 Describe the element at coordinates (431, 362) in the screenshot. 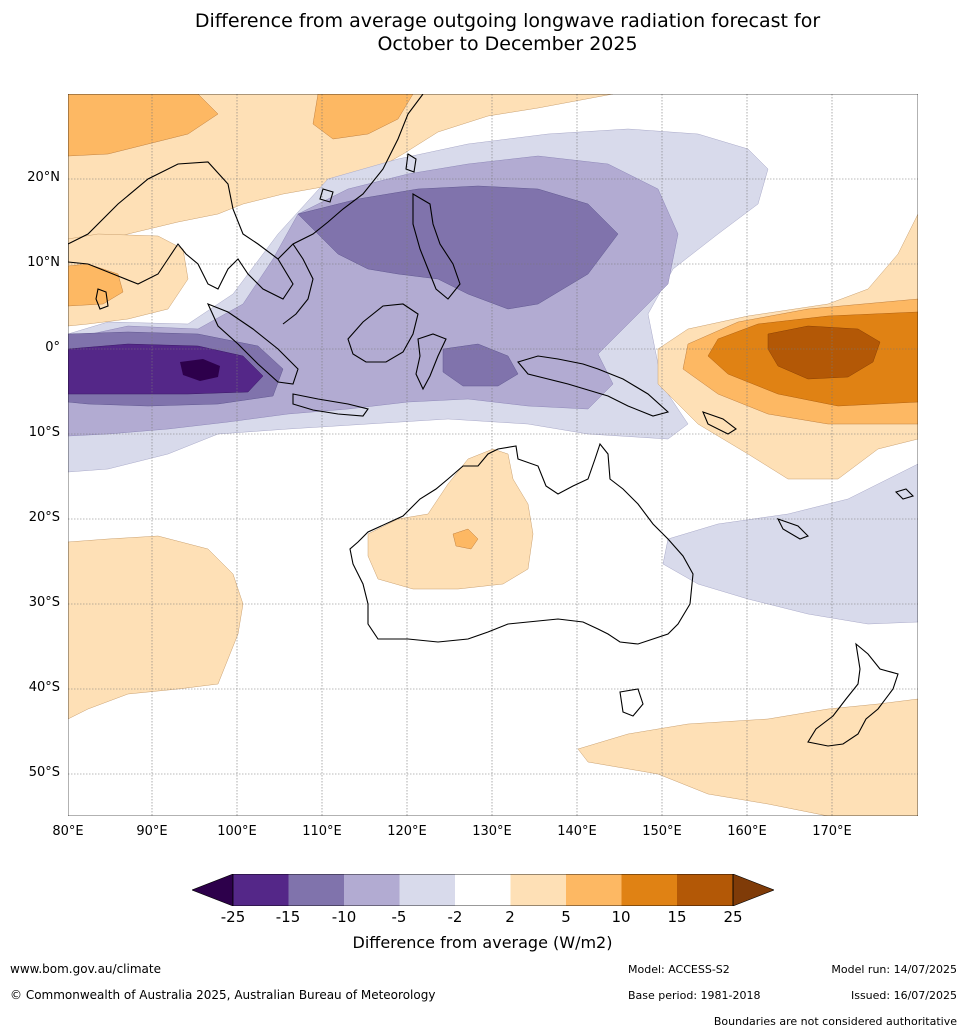

I see `sulawesi-coastline` at that location.